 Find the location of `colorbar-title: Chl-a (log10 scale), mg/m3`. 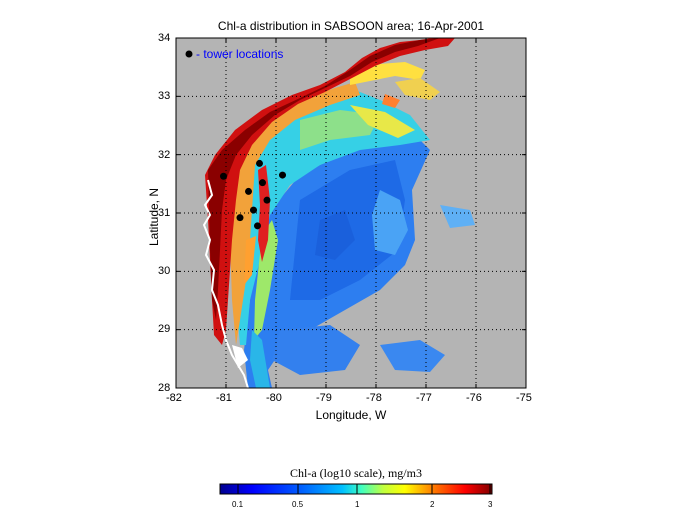

colorbar-title: Chl-a (log10 scale), mg/m3 is located at coordinates (356, 473).